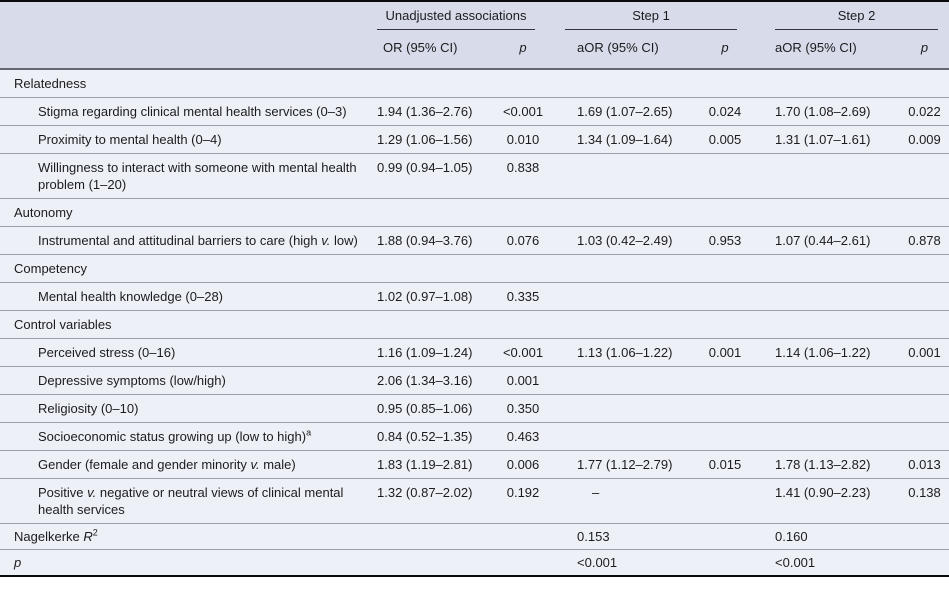 The image size is (949, 589). I want to click on aor-ci-cell-step1: –, so click(596, 492).